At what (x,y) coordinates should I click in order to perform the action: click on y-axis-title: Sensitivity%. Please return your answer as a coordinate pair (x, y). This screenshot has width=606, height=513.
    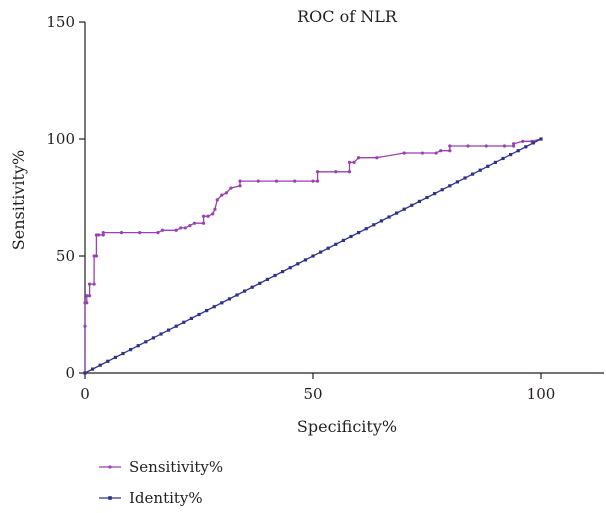
    Looking at the image, I should click on (18, 200).